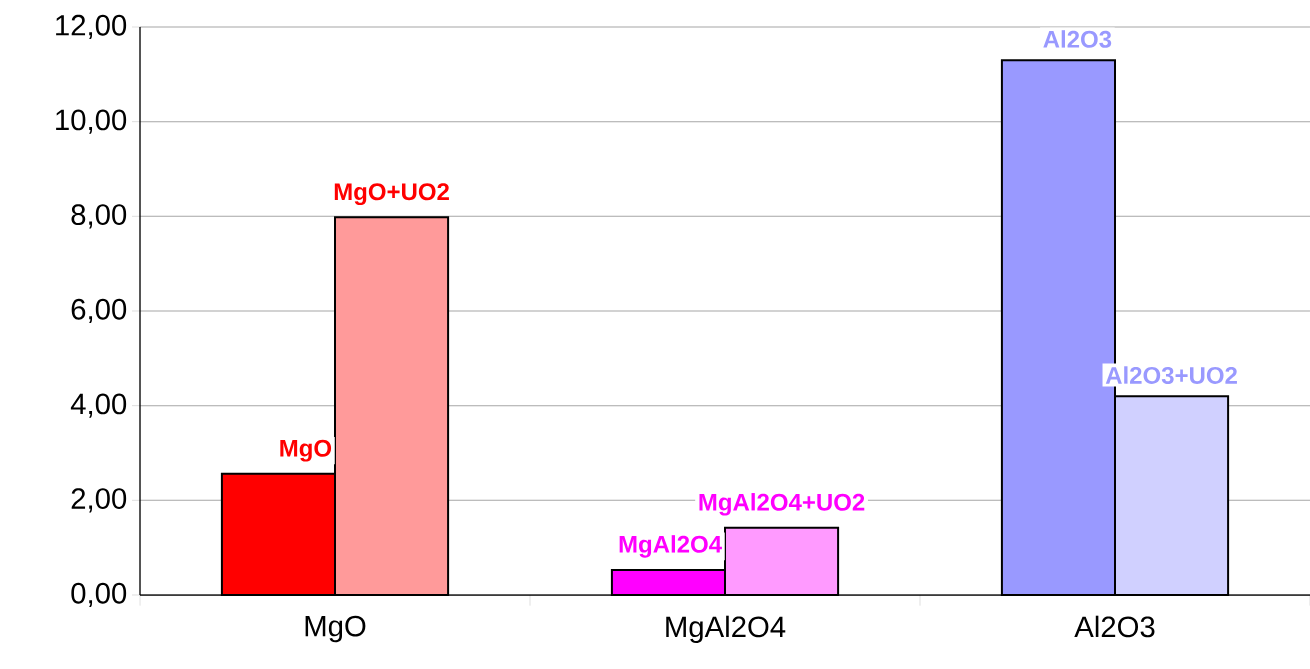 The height and width of the screenshot is (669, 1310). What do you see at coordinates (99, 216) in the screenshot?
I see `y-tick-label: 8,00` at bounding box center [99, 216].